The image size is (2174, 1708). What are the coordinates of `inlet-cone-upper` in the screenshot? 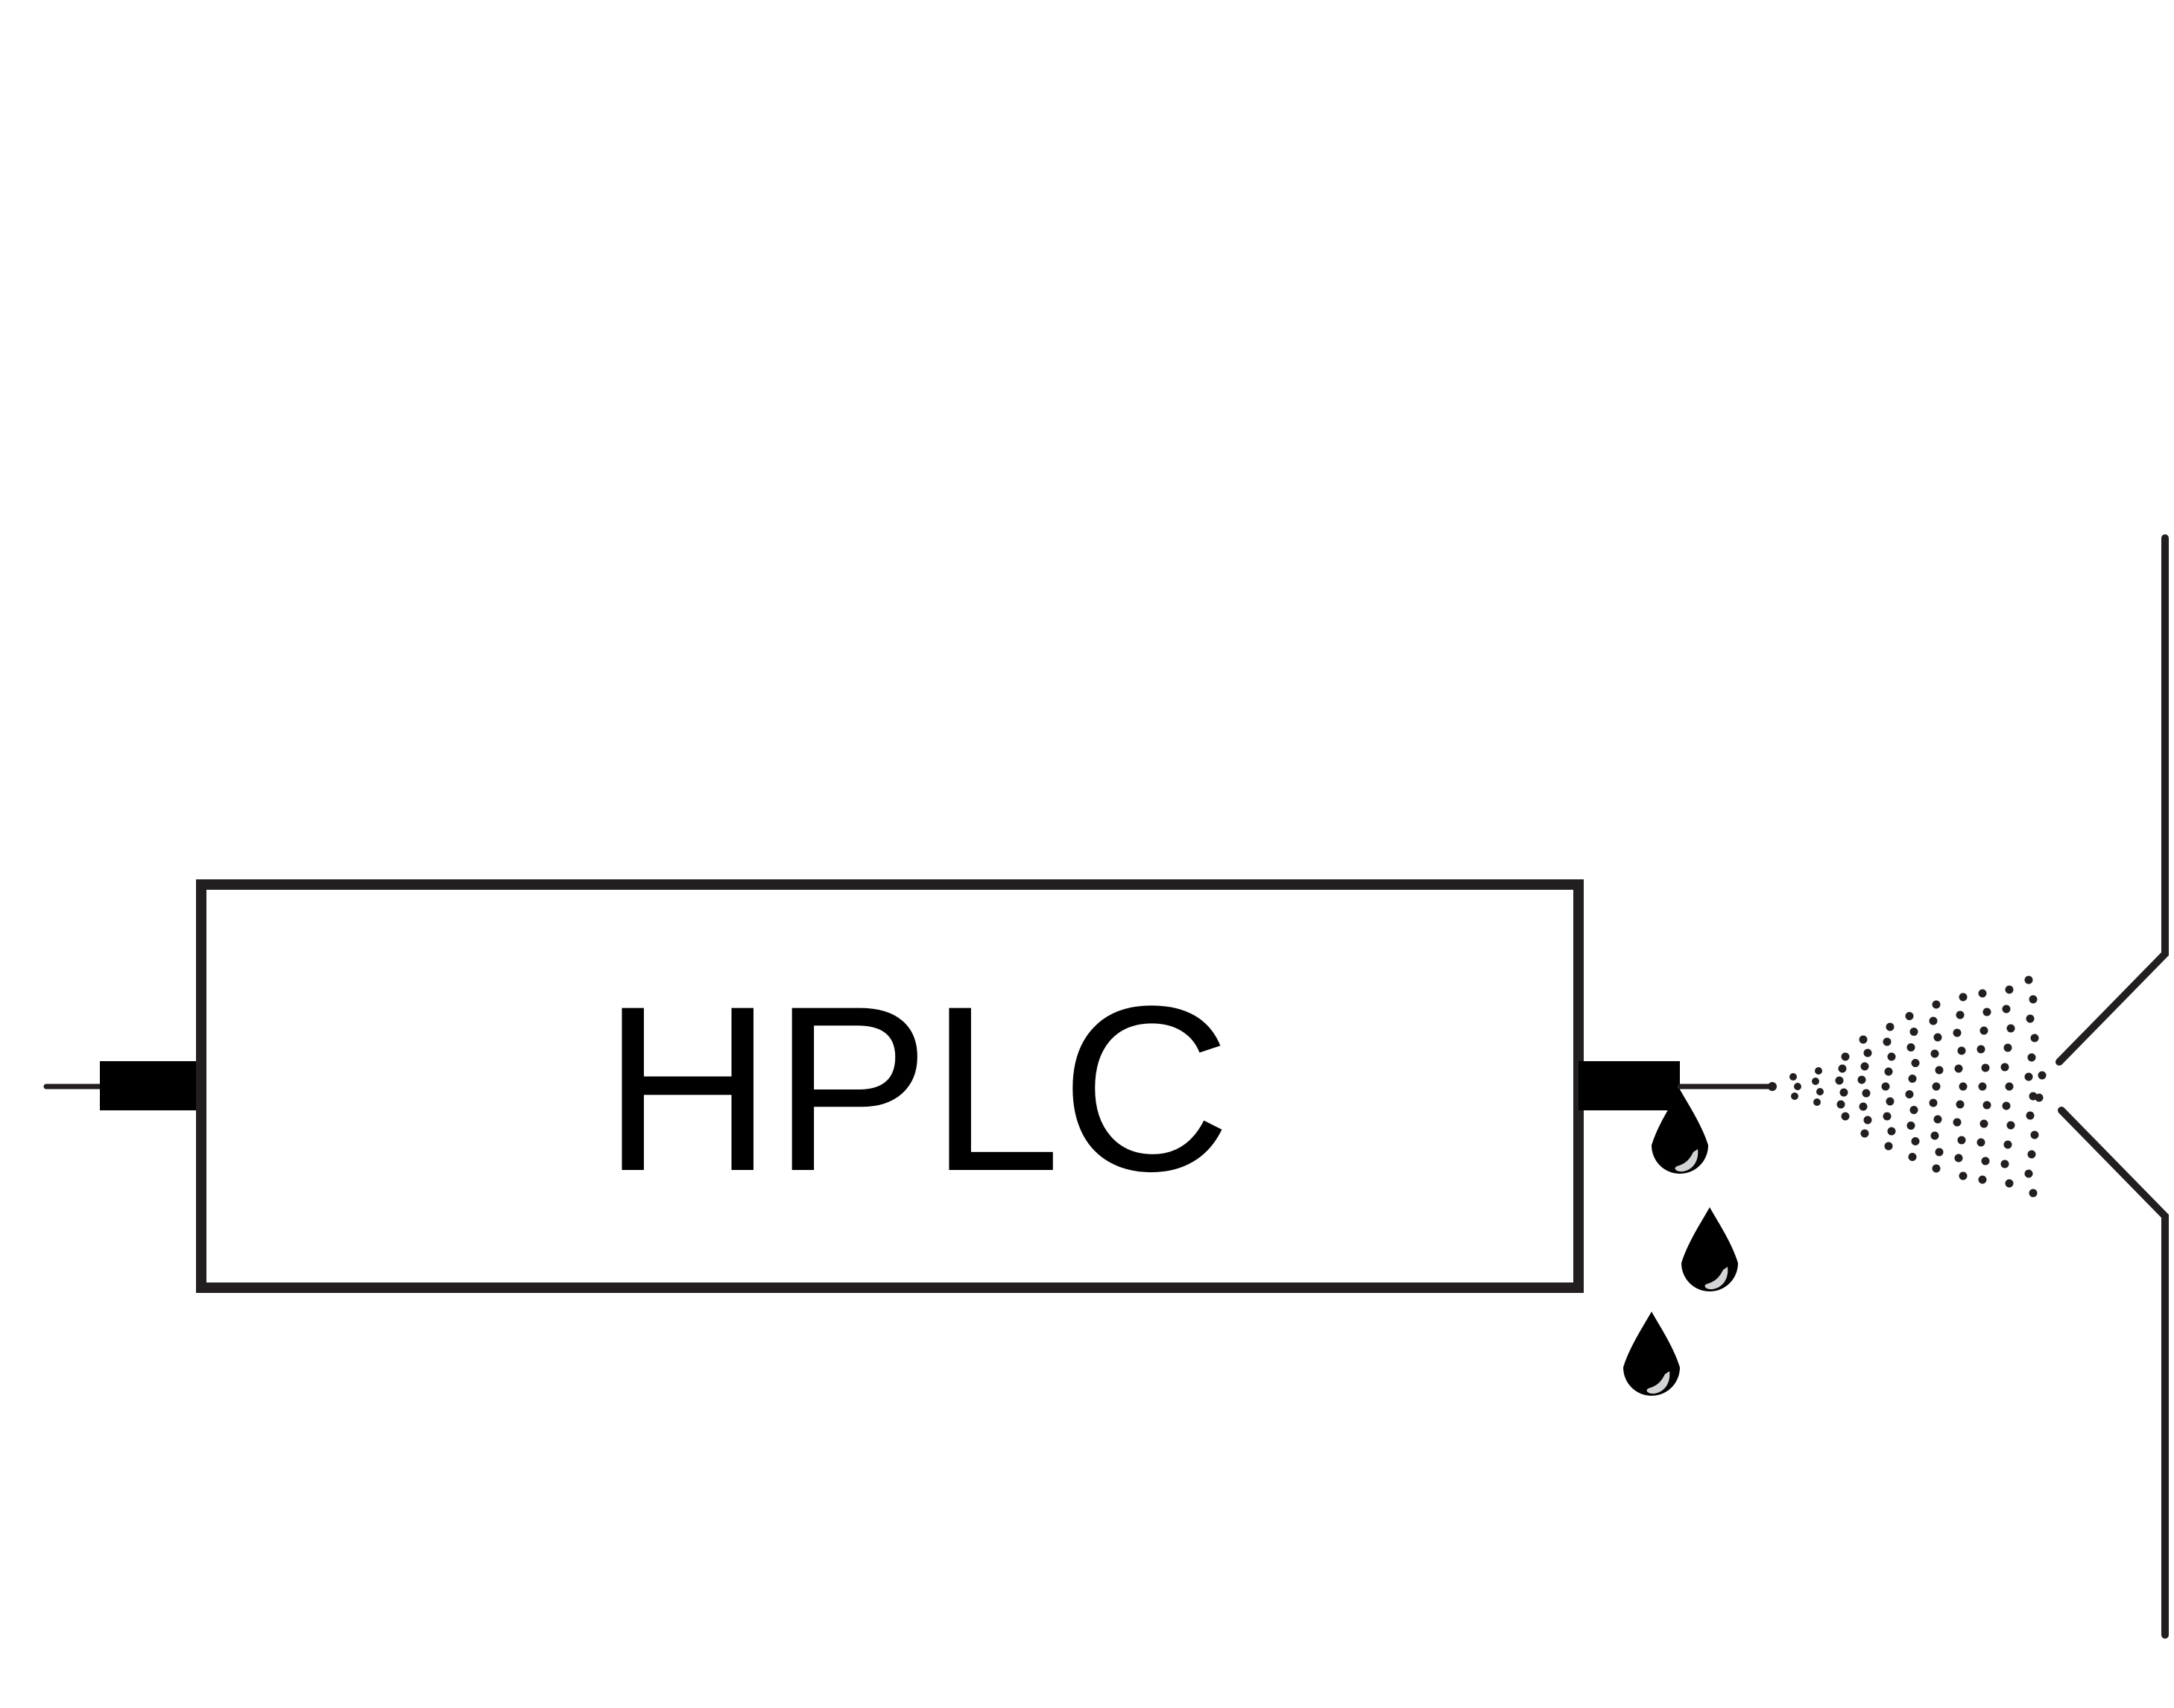 It's located at (2112, 800).